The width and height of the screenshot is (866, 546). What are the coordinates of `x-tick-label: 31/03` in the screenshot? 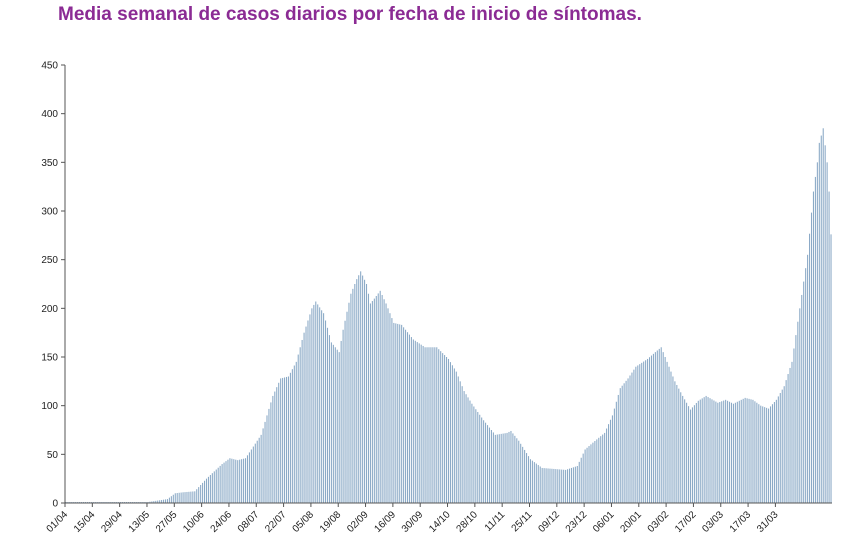 It's located at (768, 522).